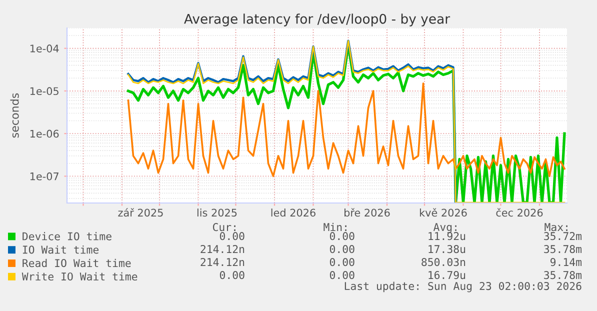 The height and width of the screenshot is (311, 597). I want to click on chart-title: Average latency for /dev/loop0 - by year, so click(317, 20).